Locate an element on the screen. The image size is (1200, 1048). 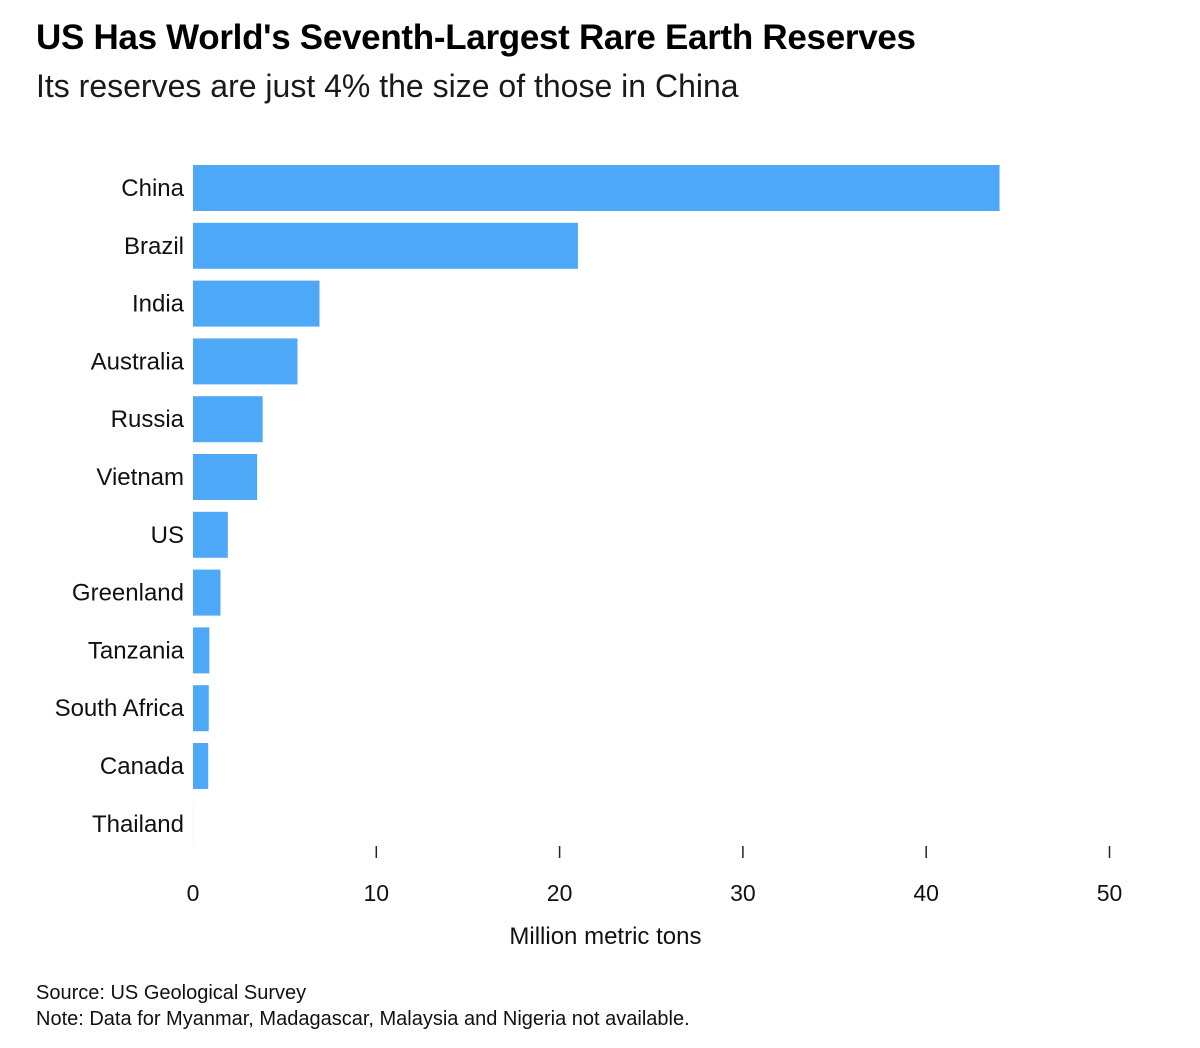
x-tick-label-20: 20 is located at coordinates (560, 893).